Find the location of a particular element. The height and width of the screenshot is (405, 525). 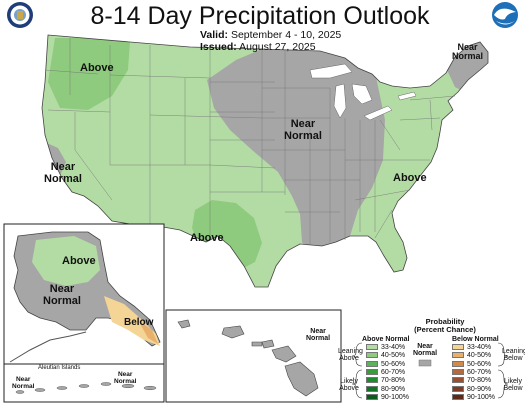

above-normal-40-50-northwest is located at coordinates (89, 74).